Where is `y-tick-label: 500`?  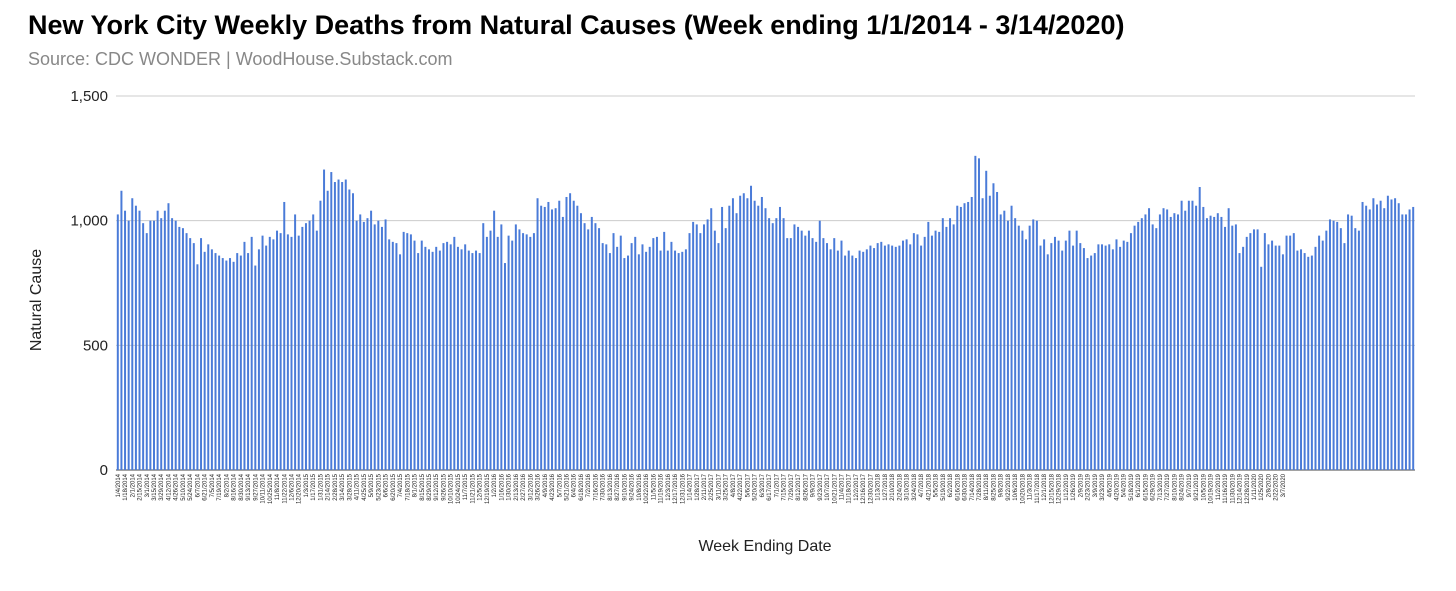
y-tick-label: 500 is located at coordinates (95, 345).